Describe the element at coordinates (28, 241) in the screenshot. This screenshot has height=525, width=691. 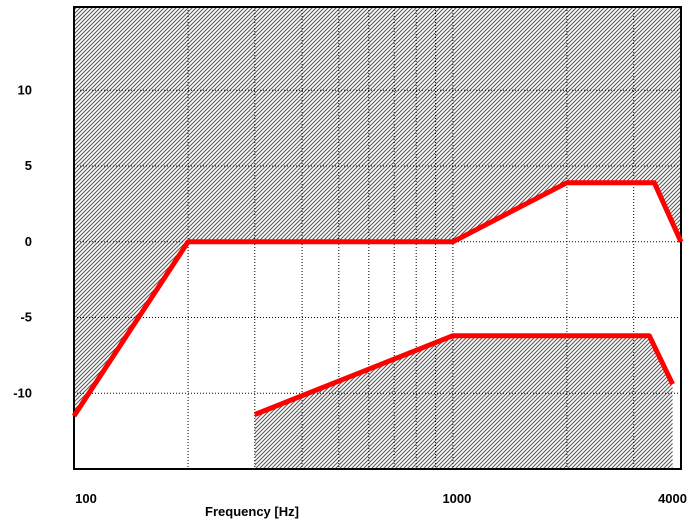
I see `y-tick-label: 0` at that location.